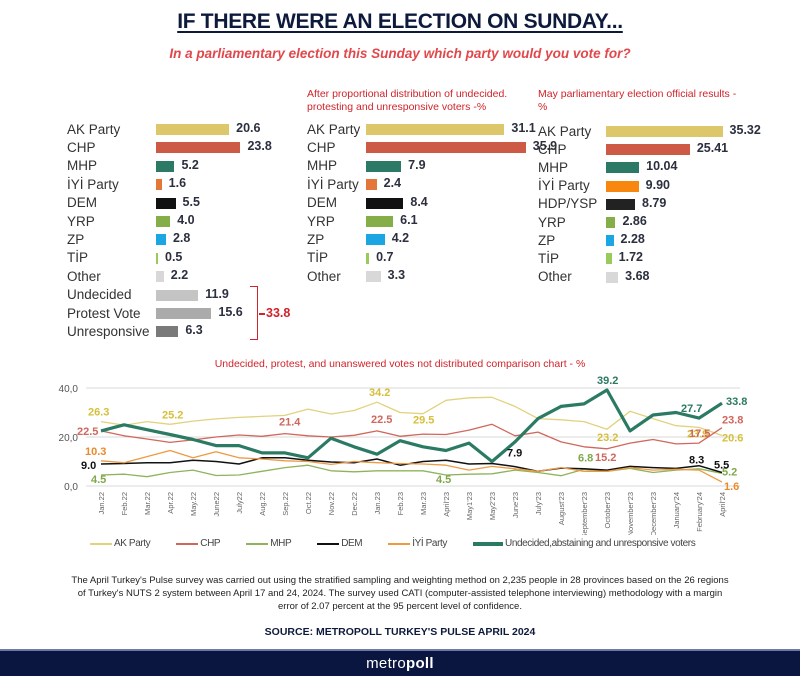 This screenshot has height=676, width=800. Describe the element at coordinates (321, 221) in the screenshot. I see `bar-label: YRP` at that location.